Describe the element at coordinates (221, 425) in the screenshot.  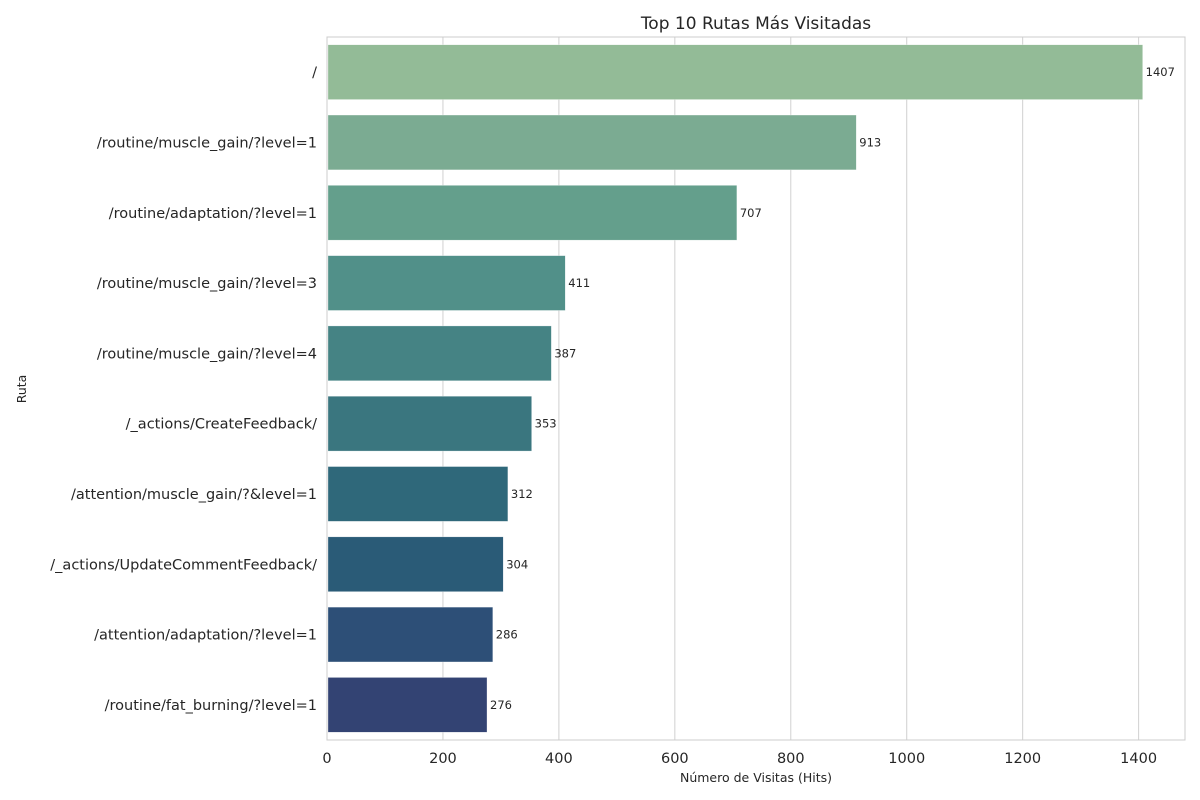
I see `y-tick-label: /_actions/CreateFeedback/` at that location.